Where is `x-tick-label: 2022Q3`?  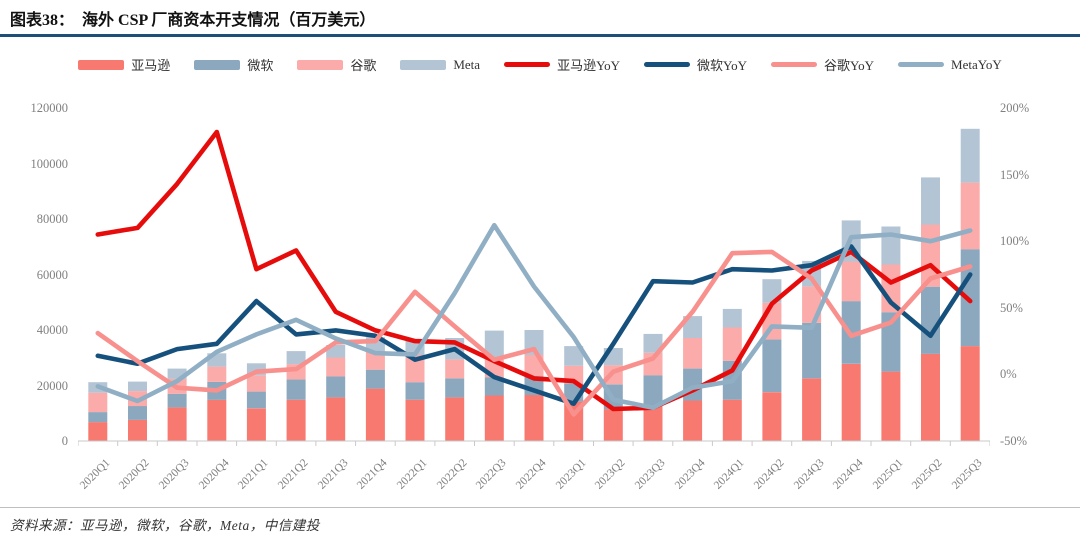
x-tick-label: 2022Q3 is located at coordinates (491, 474).